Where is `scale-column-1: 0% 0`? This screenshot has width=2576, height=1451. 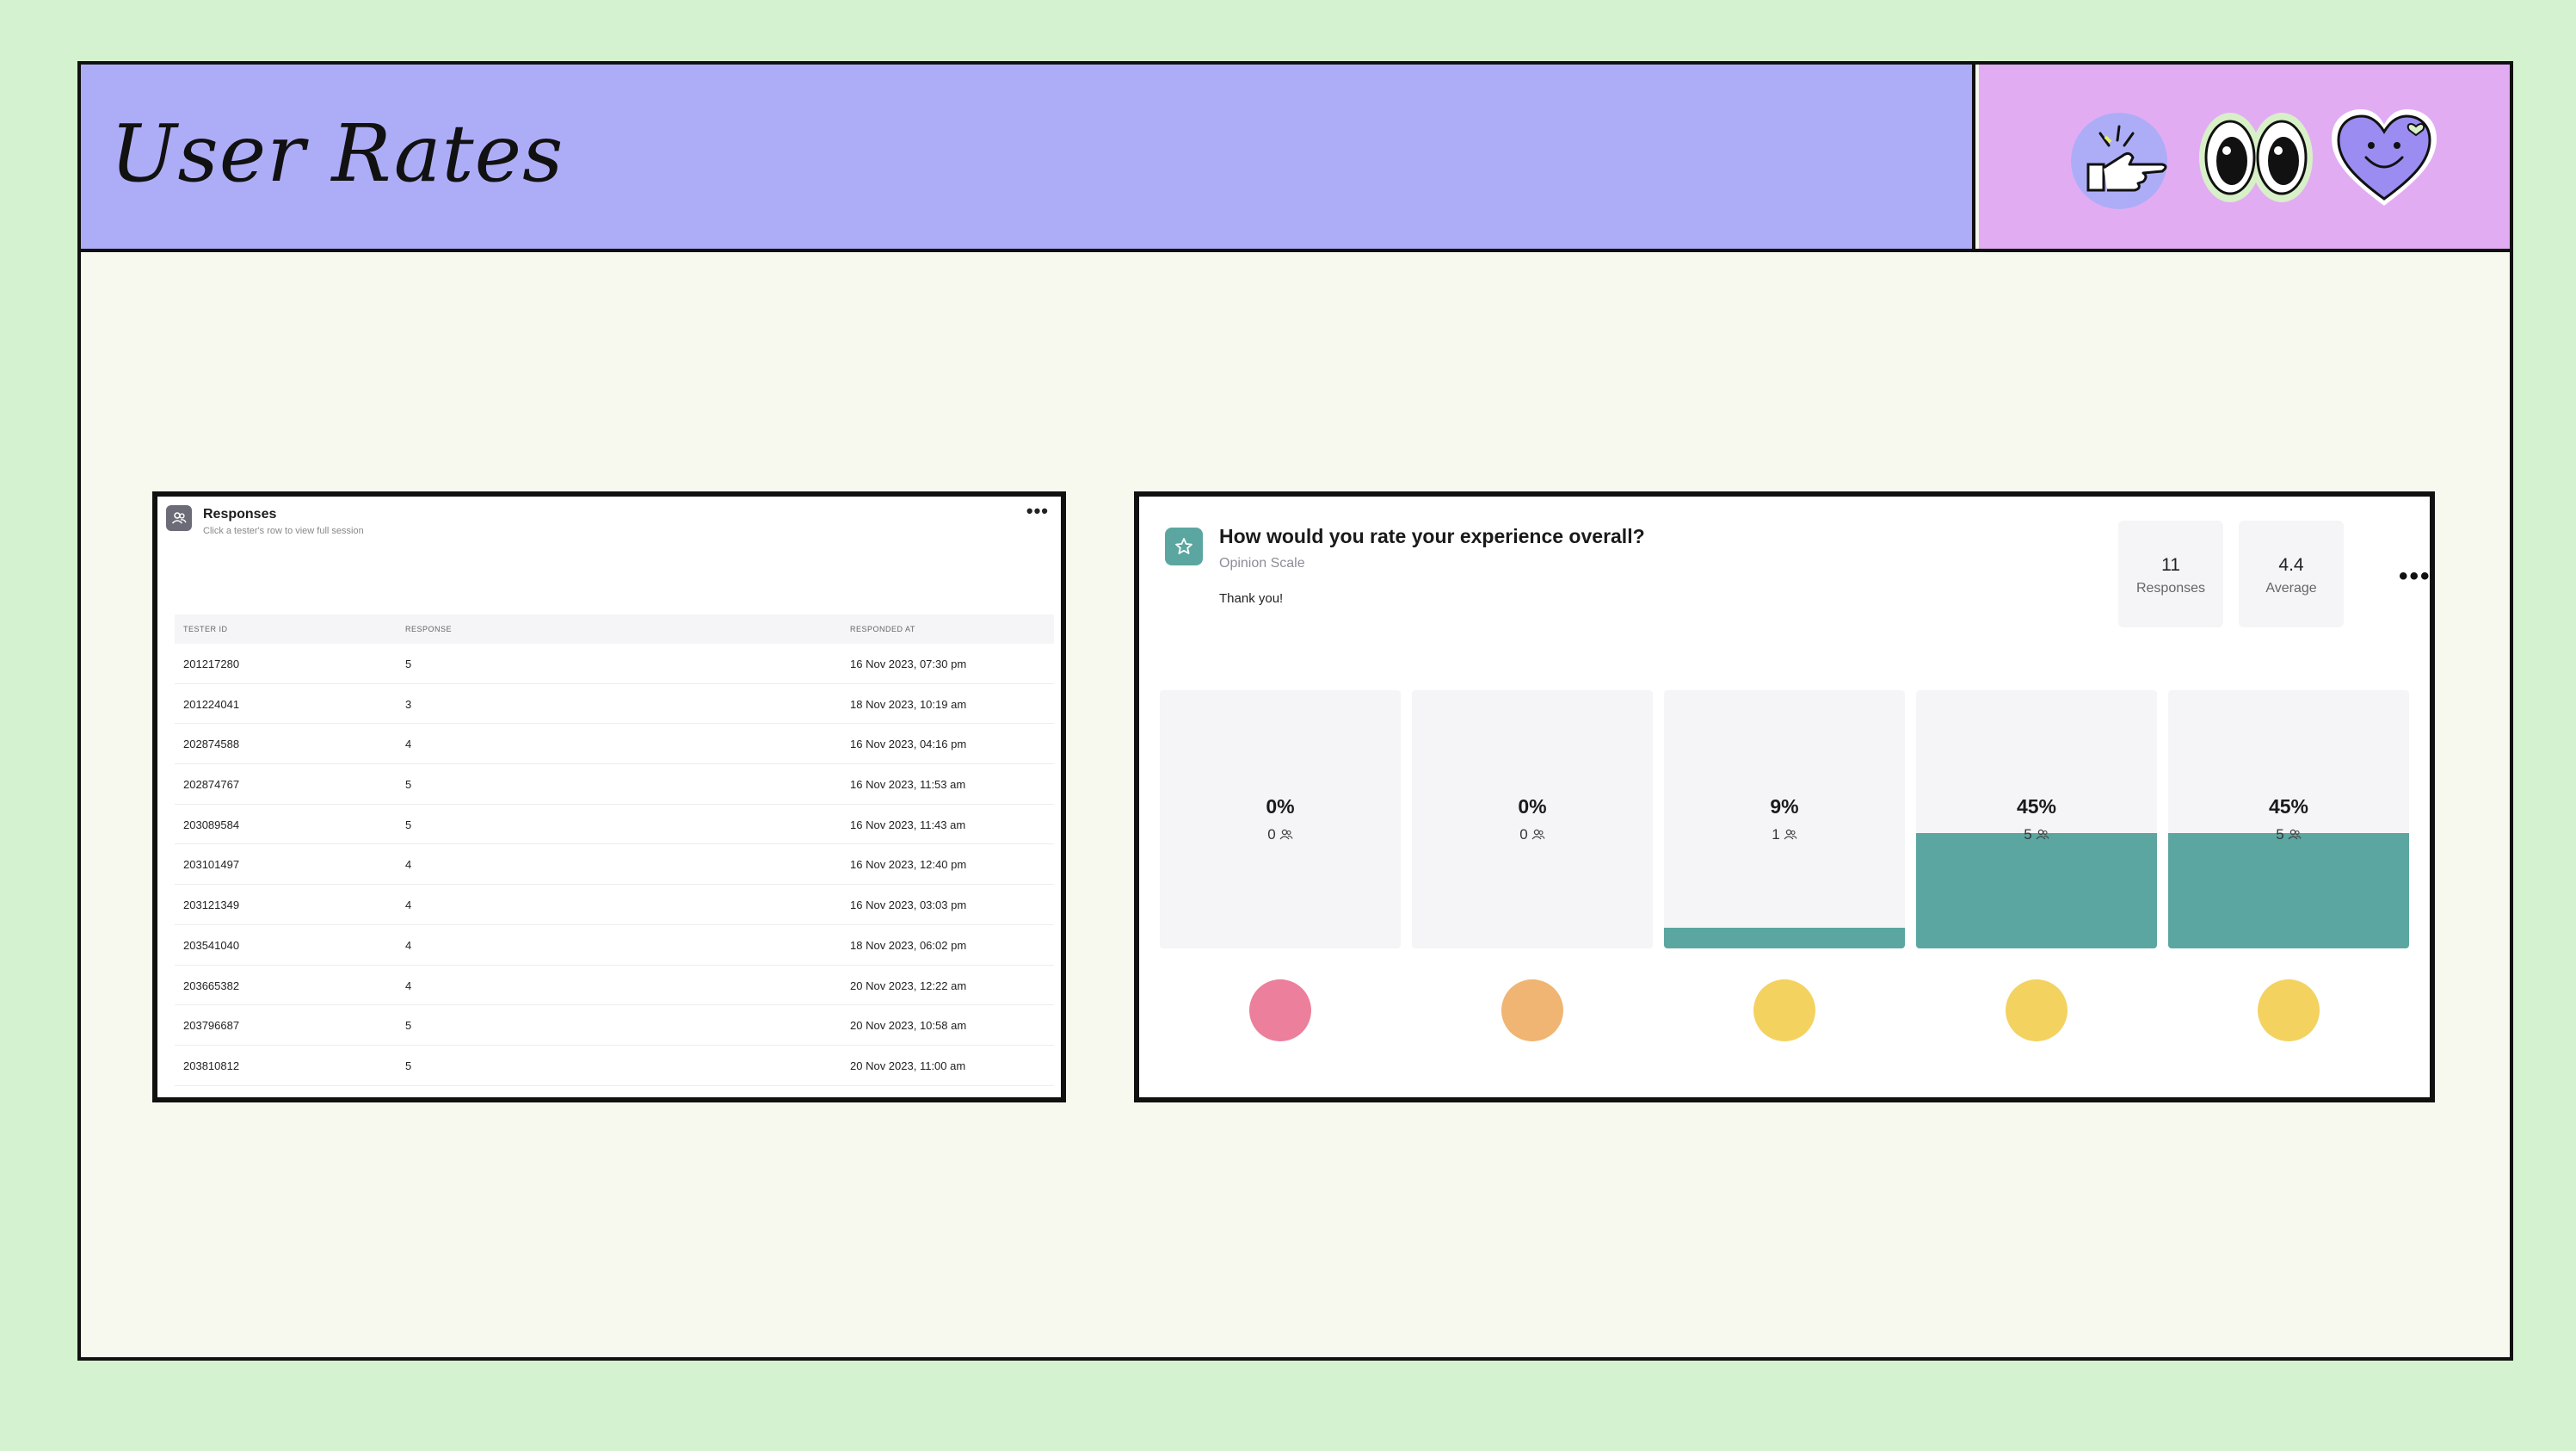 scale-column-1: 0% 0 is located at coordinates (1280, 819).